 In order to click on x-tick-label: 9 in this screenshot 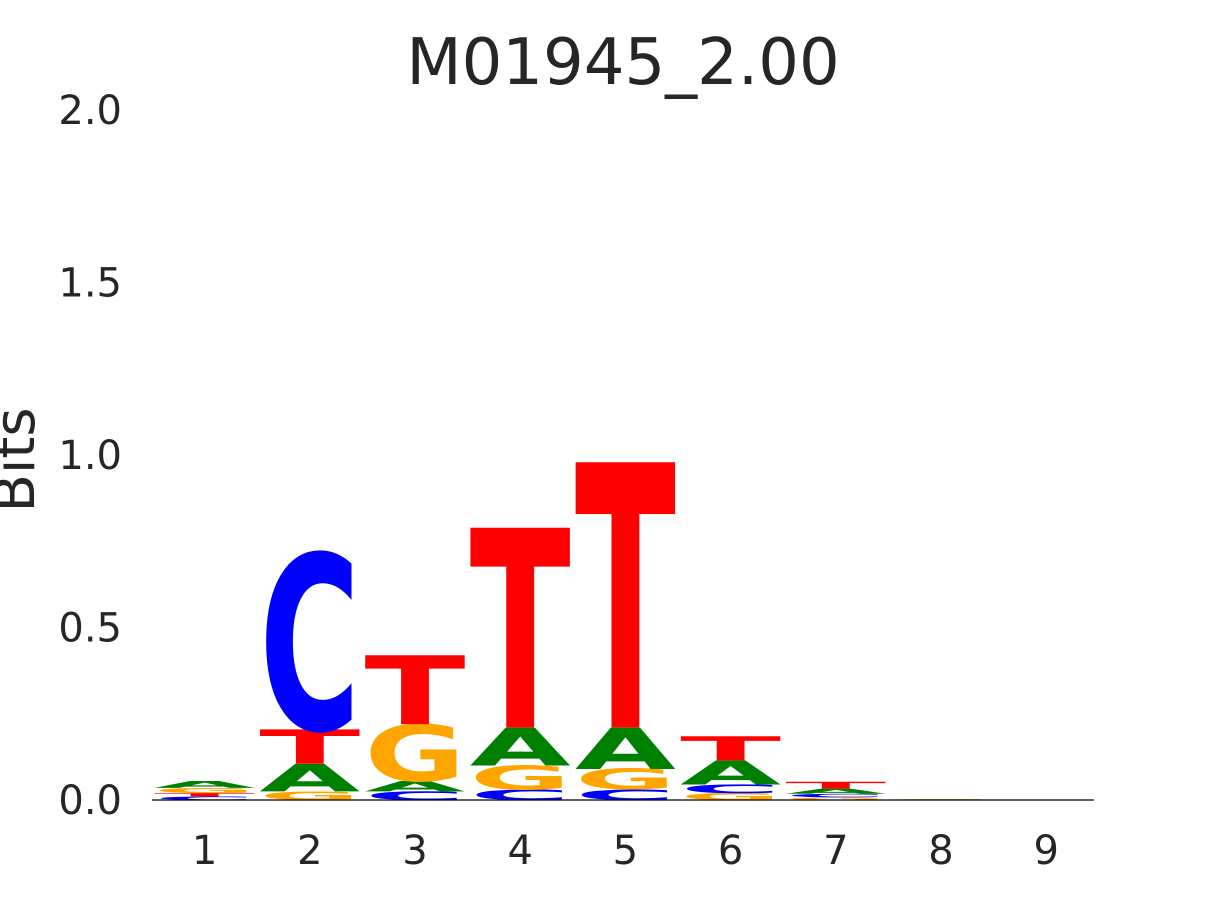, I will do `click(1045, 851)`.